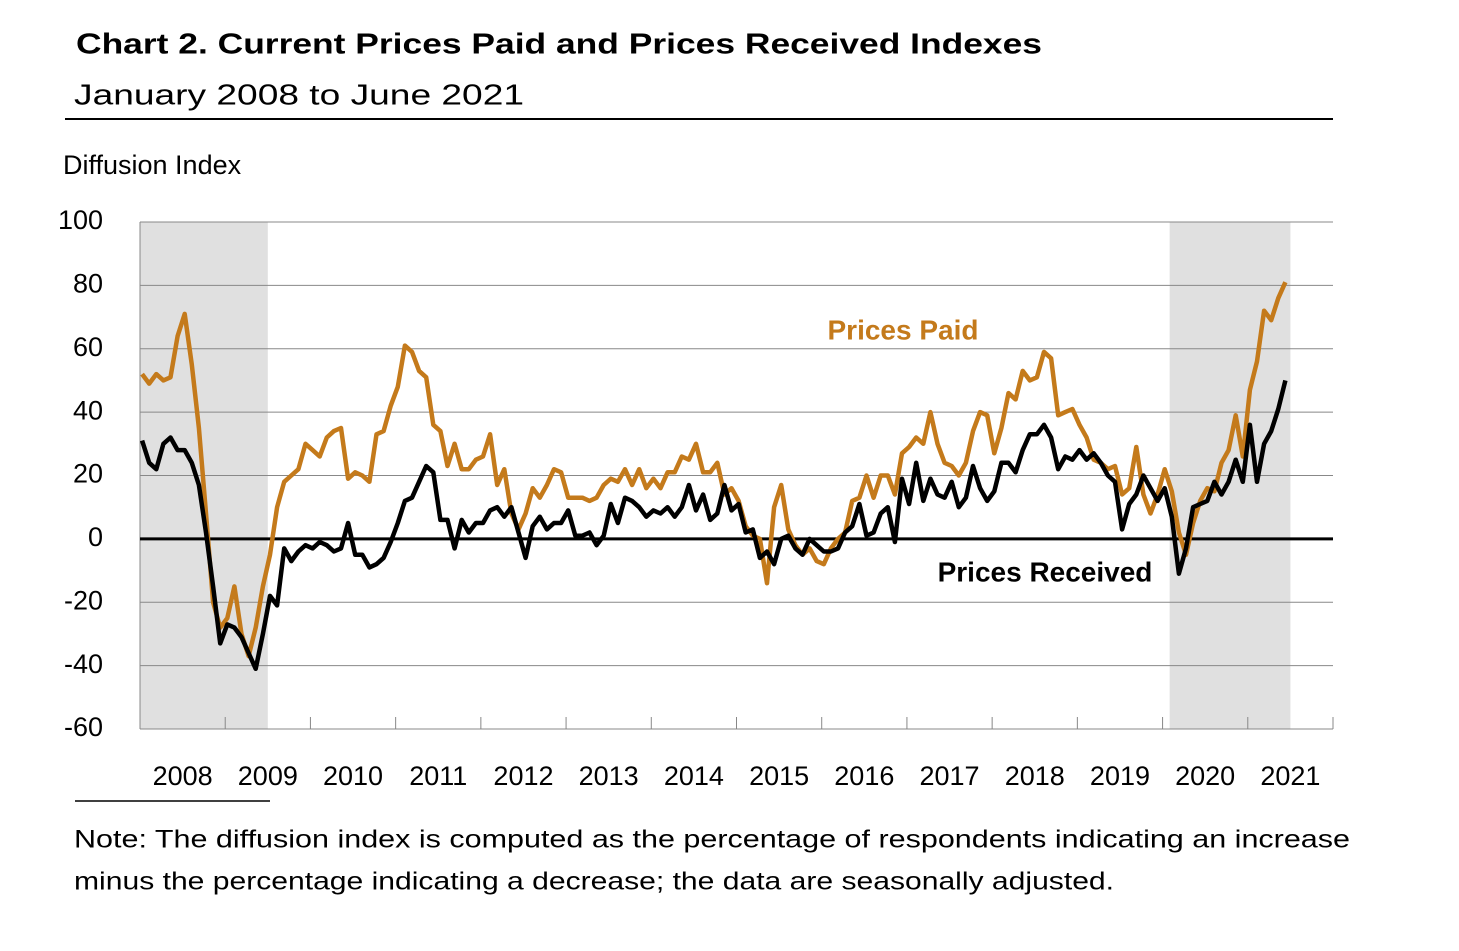 This screenshot has height=951, width=1459. Describe the element at coordinates (523, 776) in the screenshot. I see `x-tick-label: 2012` at that location.